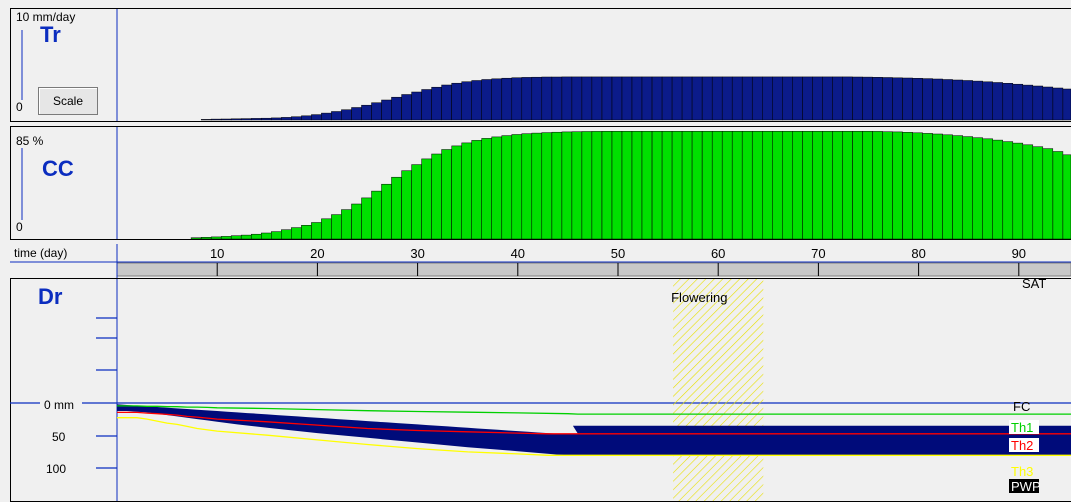  I want to click on time-tick-label: 20, so click(317, 253).